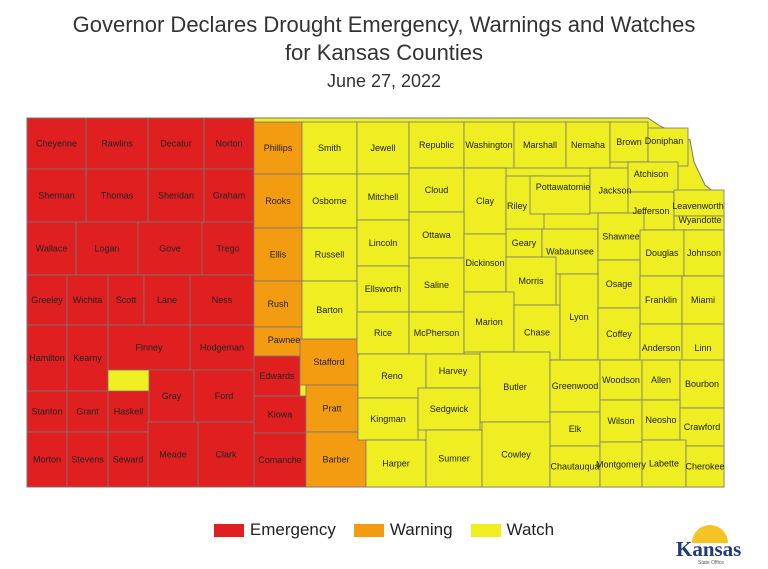 This screenshot has width=768, height=569. Describe the element at coordinates (540, 145) in the screenshot. I see `county-label-marshall: Marshall` at that location.